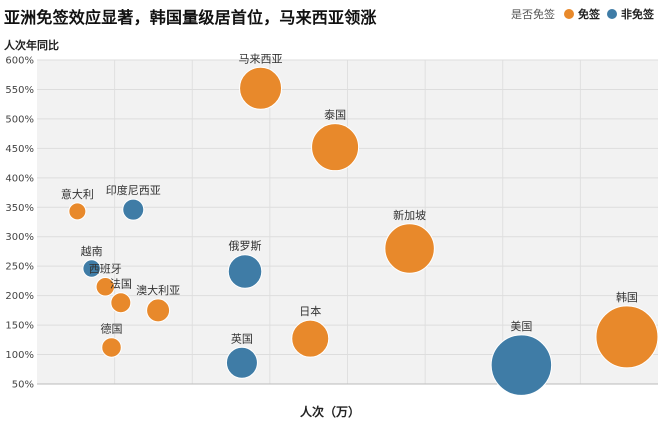 Image resolution: width=660 pixels, height=426 pixels. Describe the element at coordinates (627, 297) in the screenshot. I see `bubble-label: 韩国` at that location.